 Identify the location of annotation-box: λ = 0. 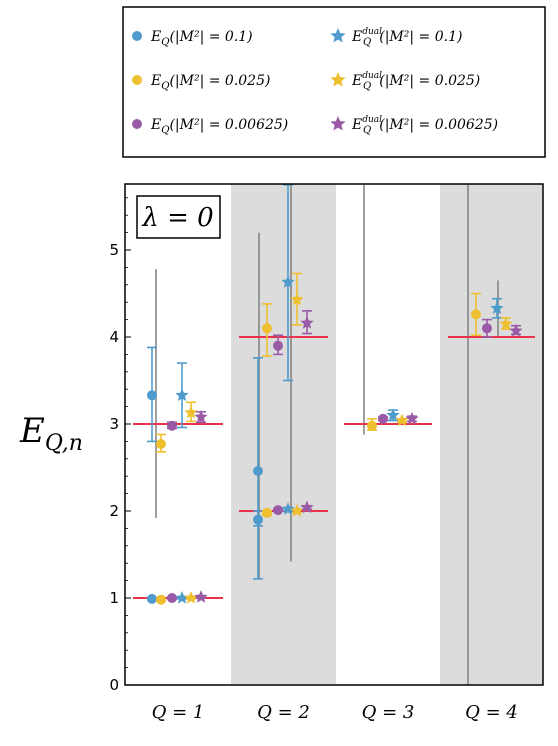
(178, 217).